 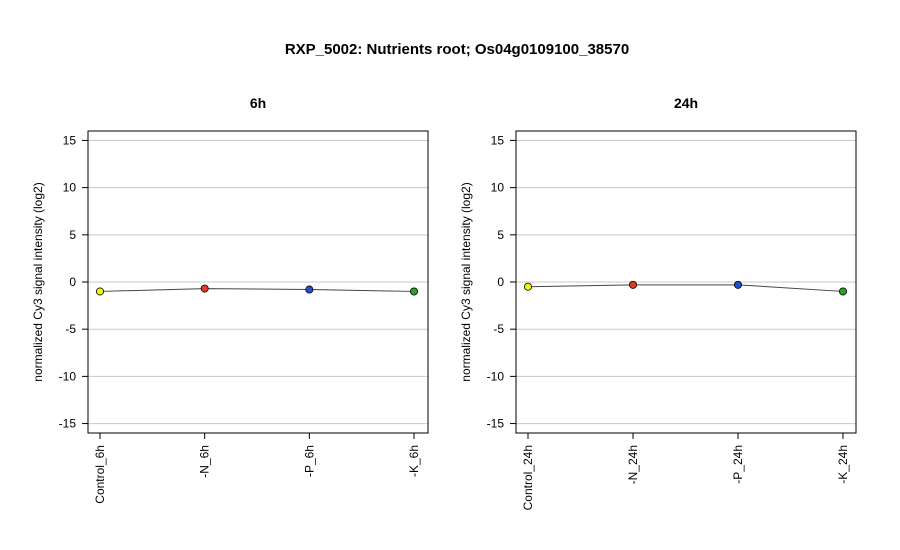 I want to click on panel-title: 6h, so click(x=258, y=103).